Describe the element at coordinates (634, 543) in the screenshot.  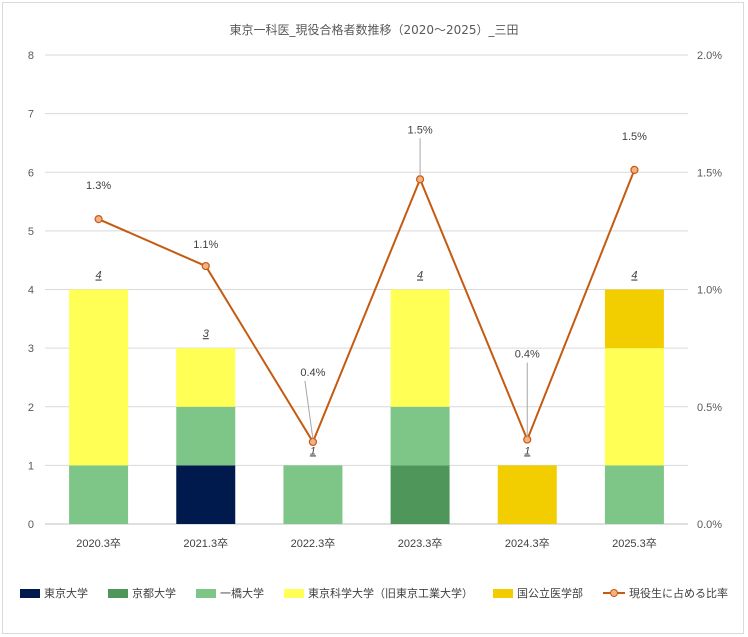
I see `x-tick-label: 2025.3卒` at that location.